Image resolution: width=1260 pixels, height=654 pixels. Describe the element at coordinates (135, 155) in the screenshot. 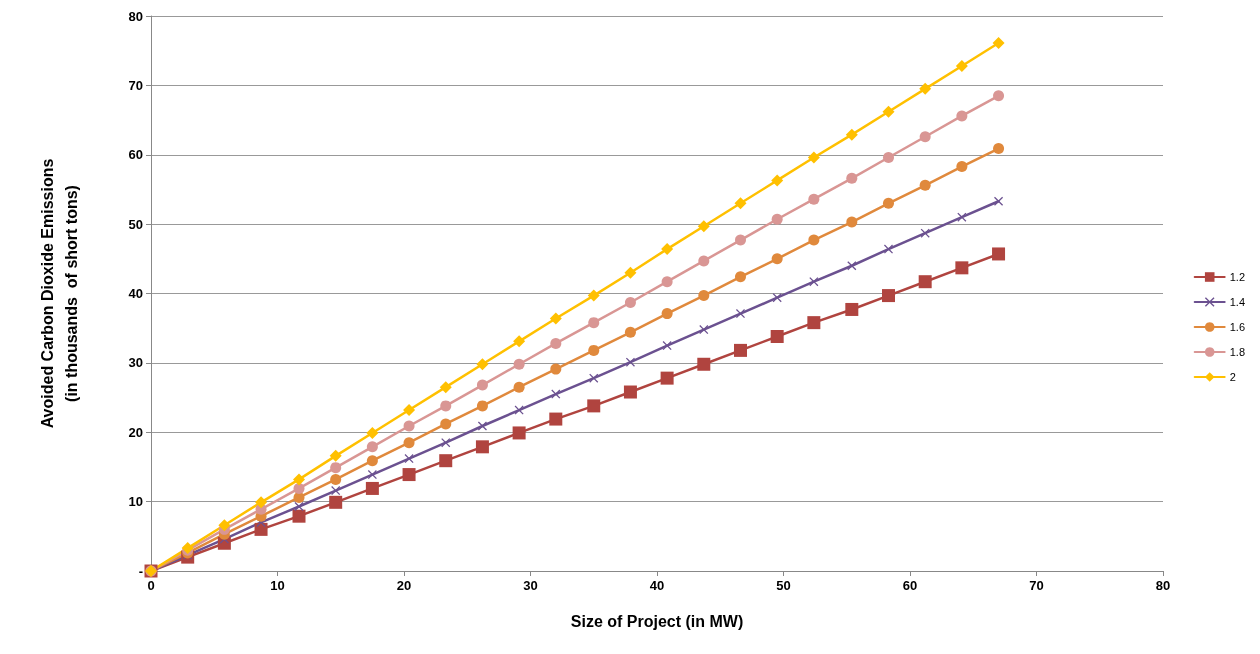

I see `y-tick-label: 60` at that location.